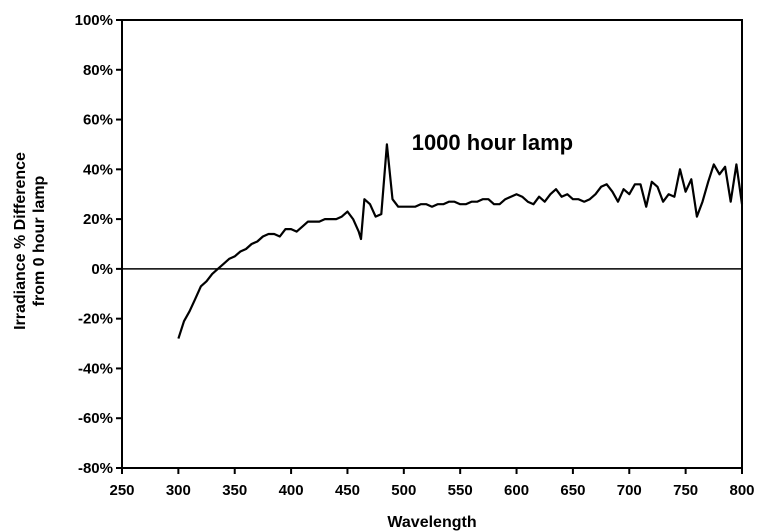 This screenshot has height=532, width=760. I want to click on y-tick-label: 0%, so click(102, 269).